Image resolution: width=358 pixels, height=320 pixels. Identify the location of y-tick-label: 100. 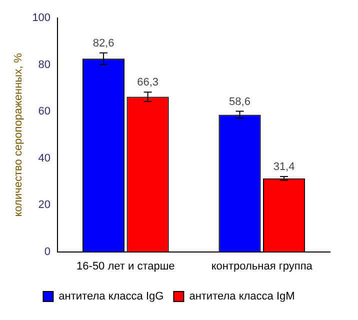
(41, 18).